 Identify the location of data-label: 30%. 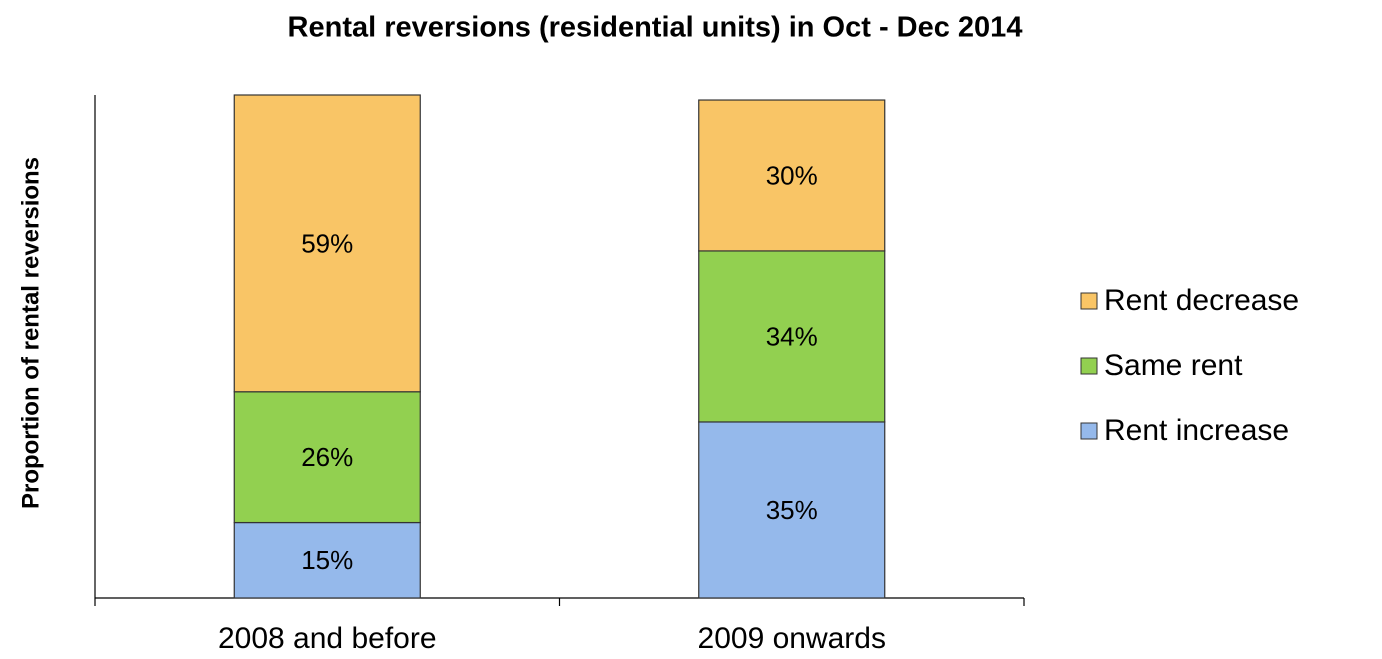
(792, 175).